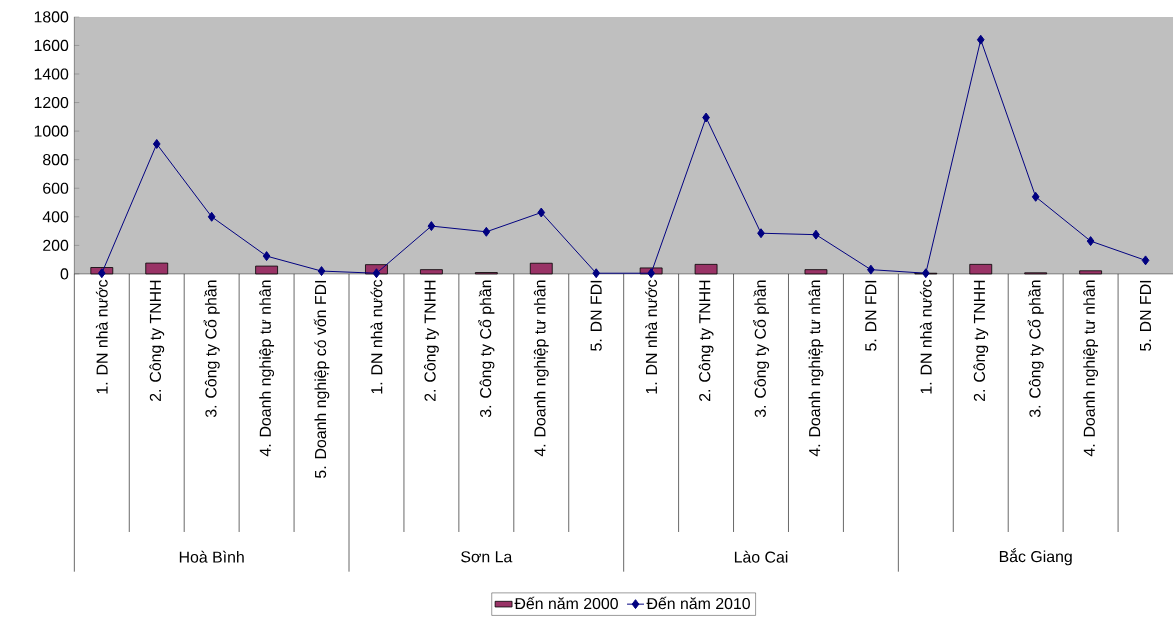  What do you see at coordinates (321, 379) in the screenshot?
I see `x-tick-label: 5. Doanh nghiệp có vốn FDI` at bounding box center [321, 379].